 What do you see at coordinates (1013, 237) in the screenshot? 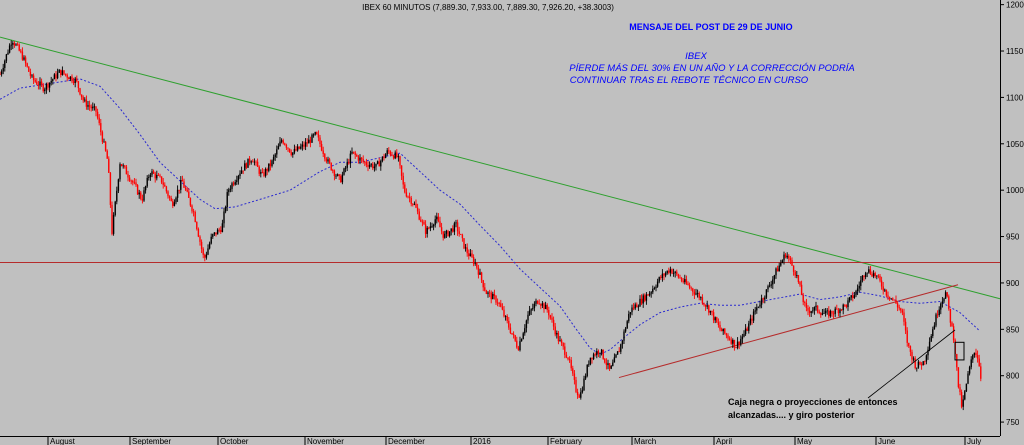
I see `y-tick-label: 950` at bounding box center [1013, 237].